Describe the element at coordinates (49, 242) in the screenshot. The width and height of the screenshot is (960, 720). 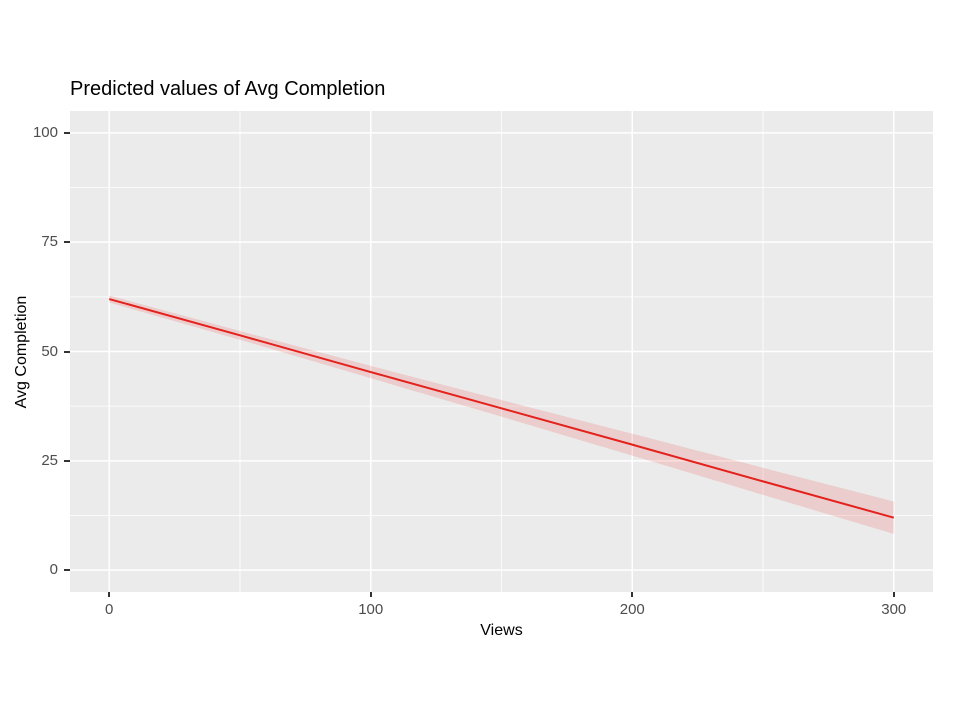
I see `y-tick-label: 75` at that location.